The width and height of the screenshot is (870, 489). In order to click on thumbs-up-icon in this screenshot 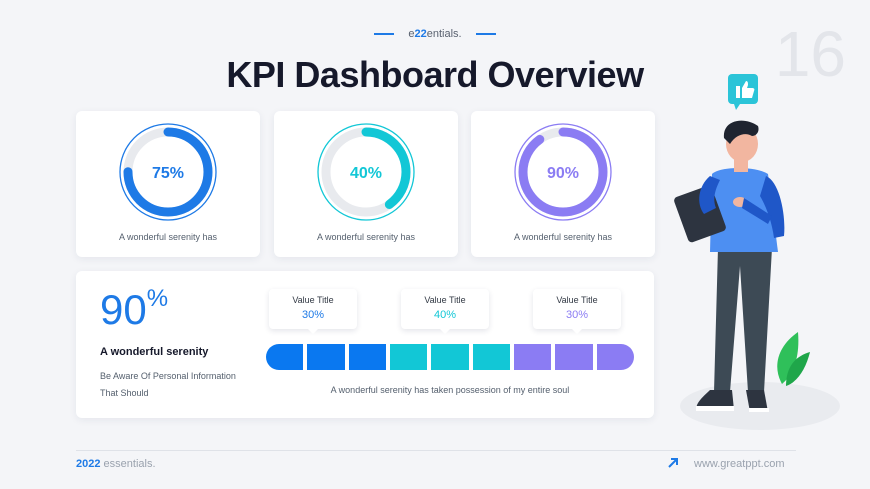, I will do `click(743, 92)`.